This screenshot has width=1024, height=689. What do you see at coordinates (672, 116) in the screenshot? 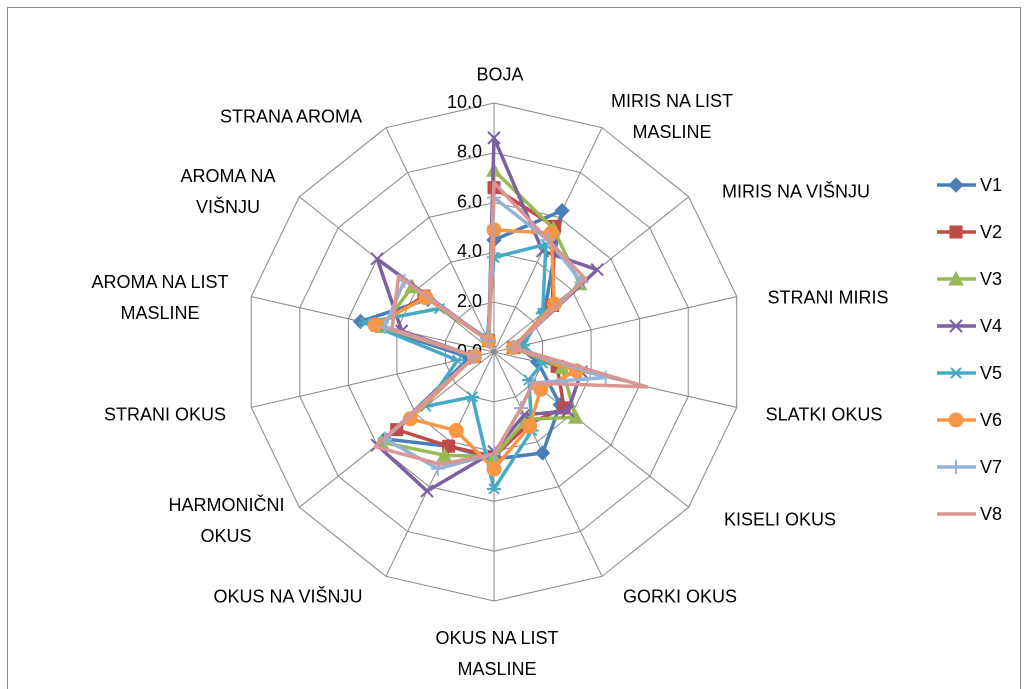
I see `category-label: MIRIS NA LIST MASLINE` at bounding box center [672, 116].